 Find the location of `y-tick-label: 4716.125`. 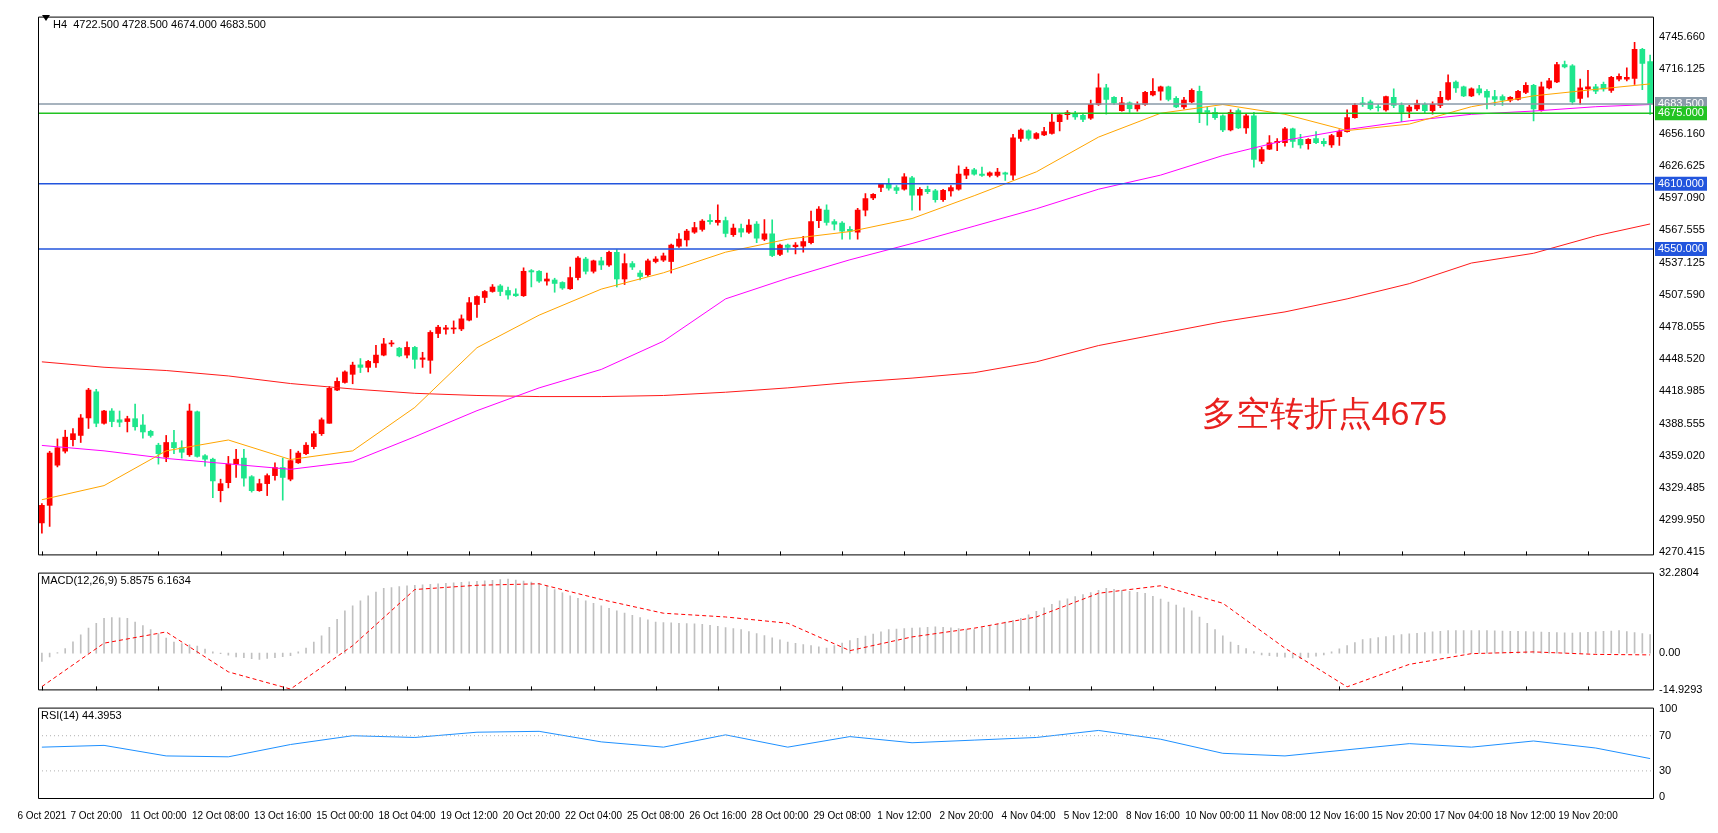

y-tick-label: 4716.125 is located at coordinates (1682, 67).